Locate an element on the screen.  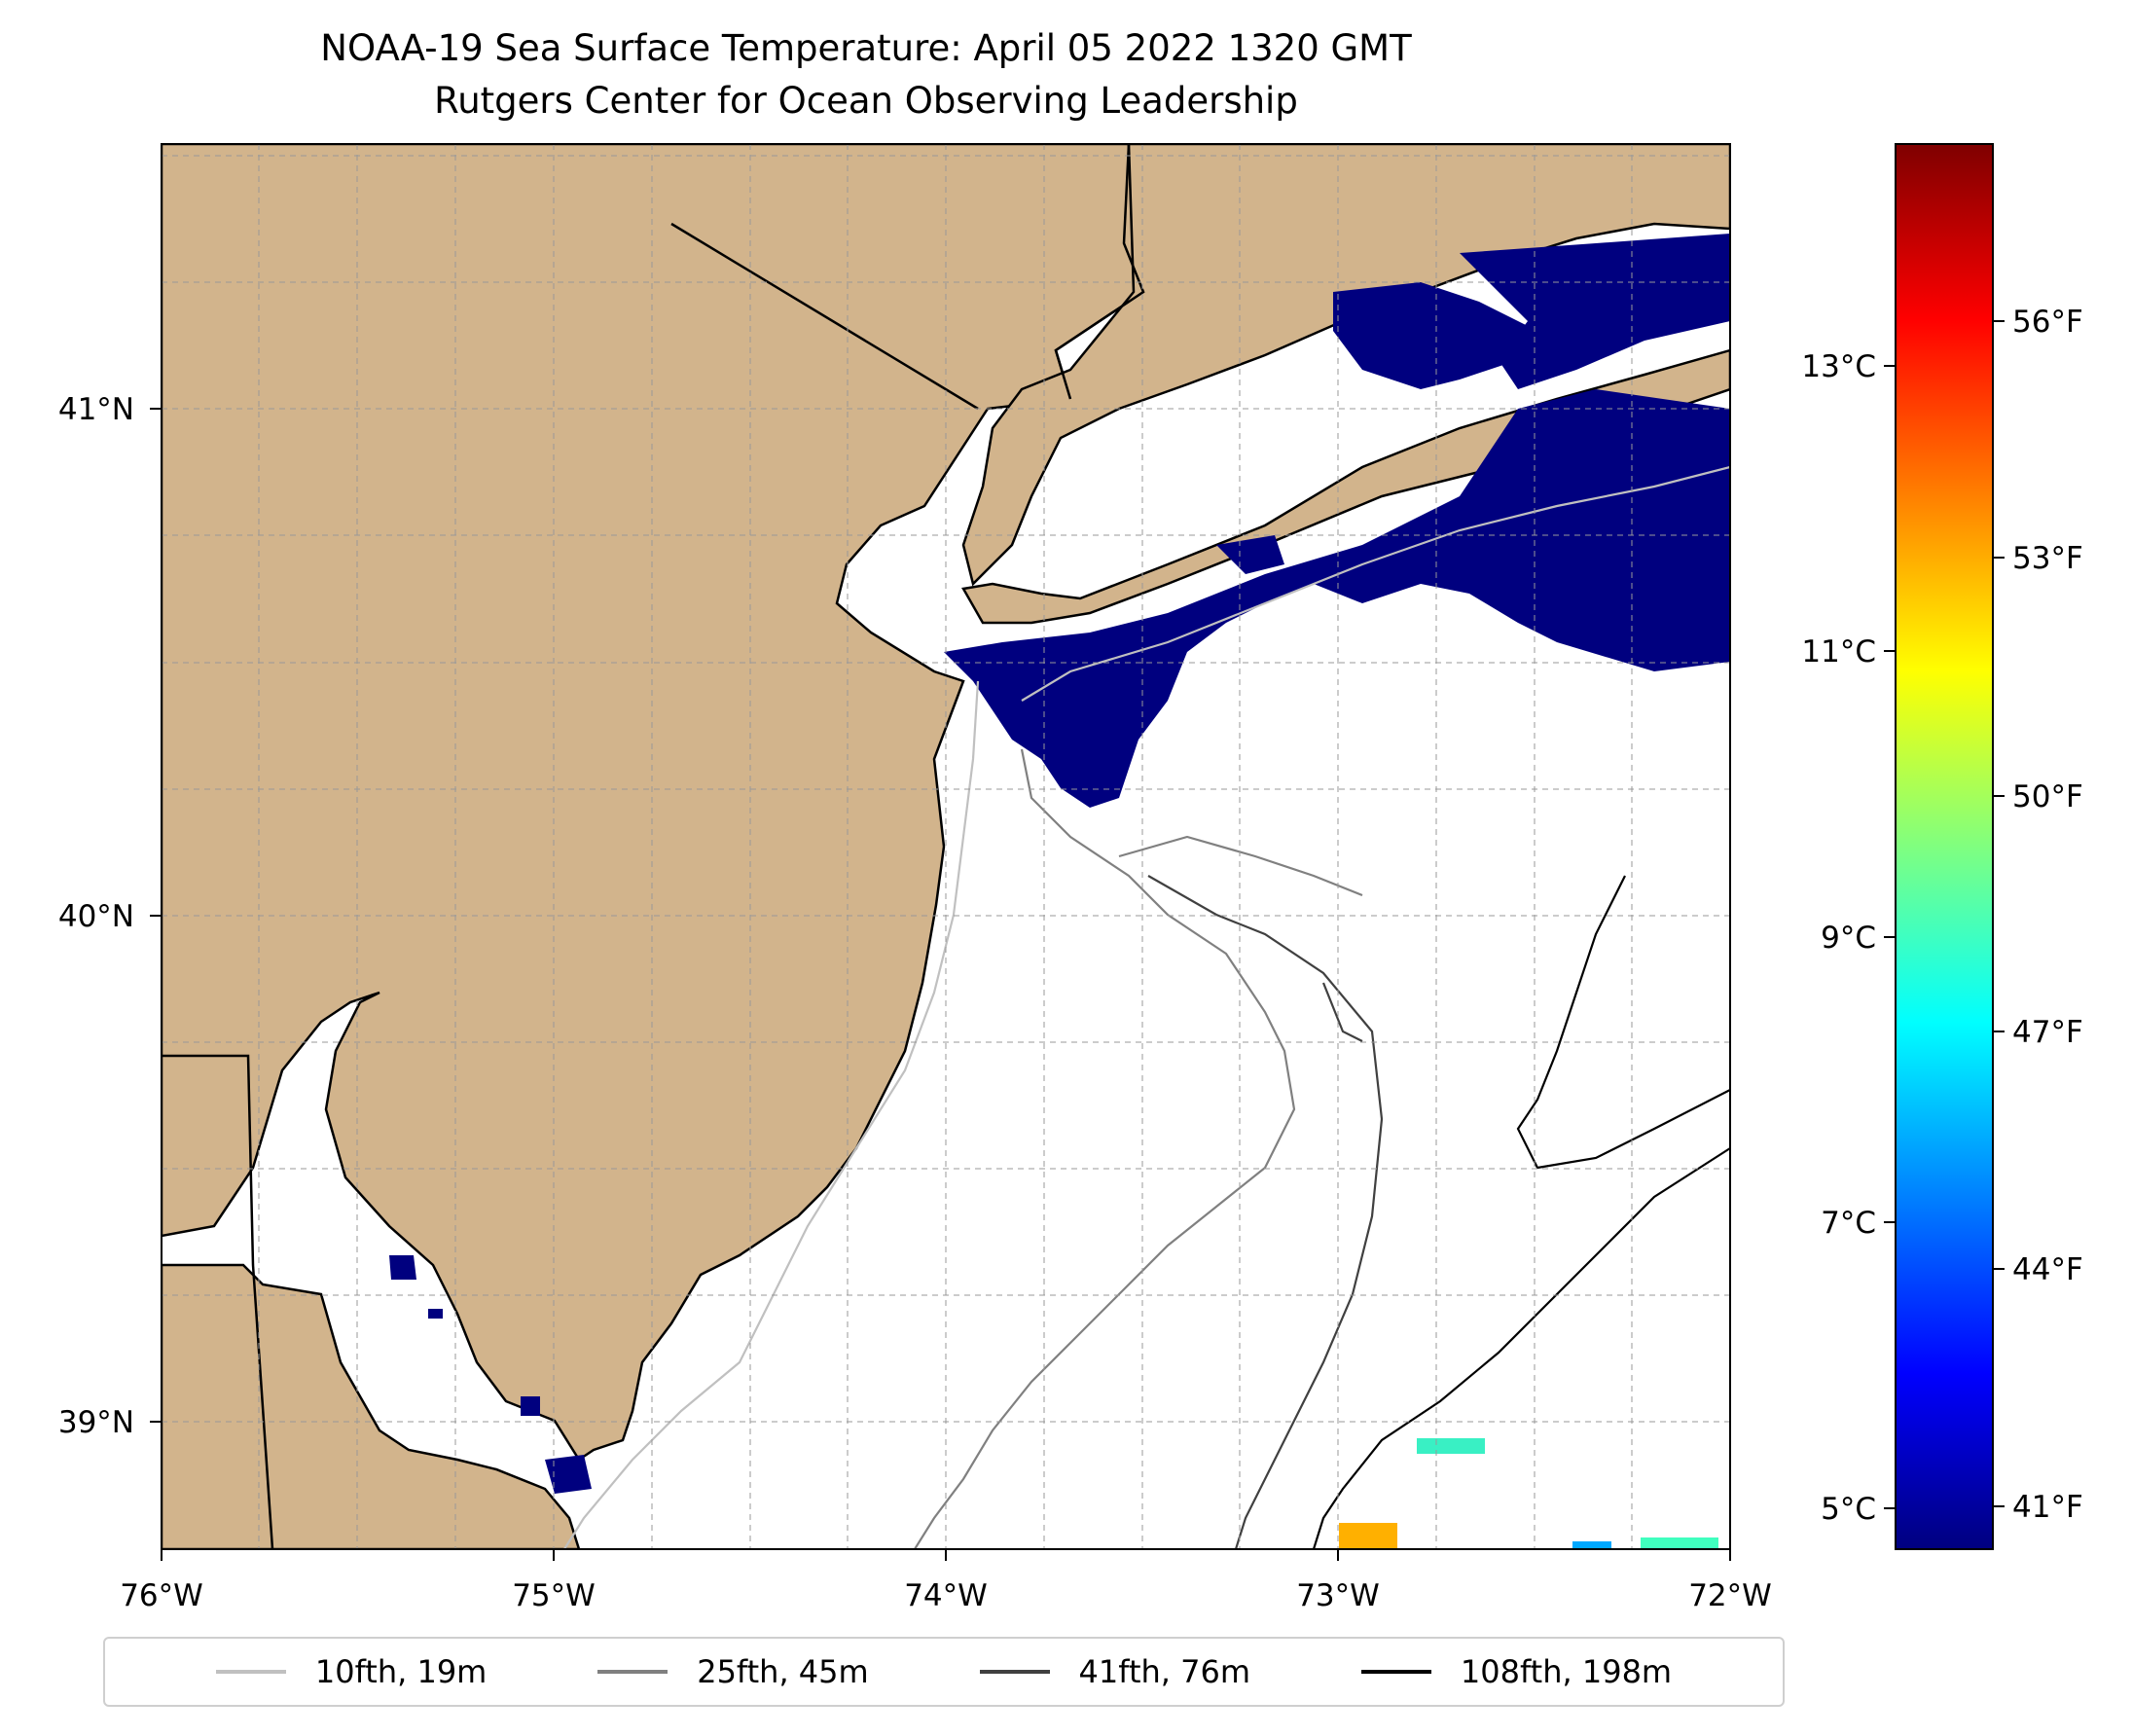
colorbar-celsius-label: 5°C is located at coordinates (1848, 1510).